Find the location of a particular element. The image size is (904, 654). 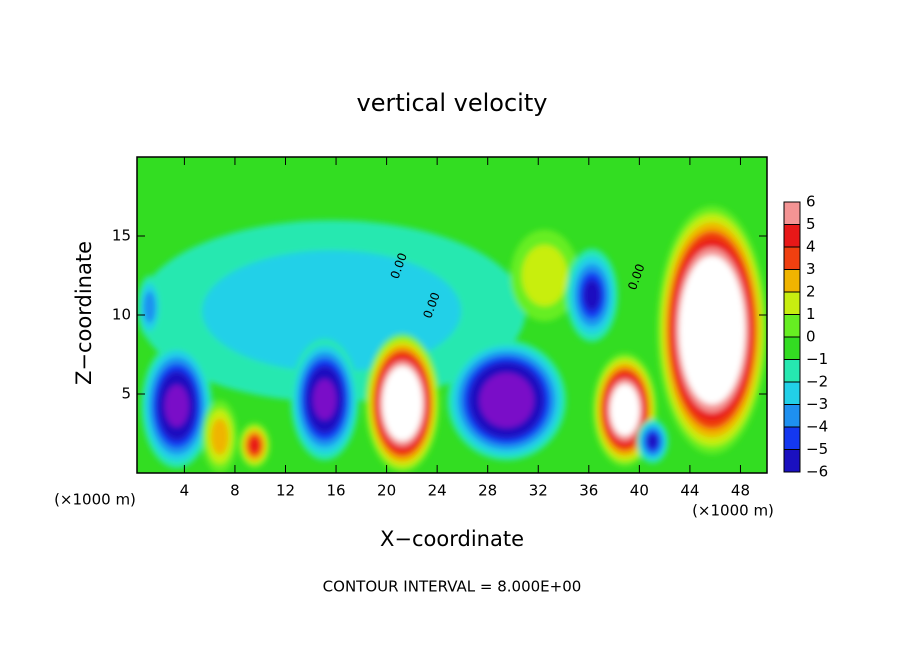

colorbar-label: −2 is located at coordinates (817, 382).